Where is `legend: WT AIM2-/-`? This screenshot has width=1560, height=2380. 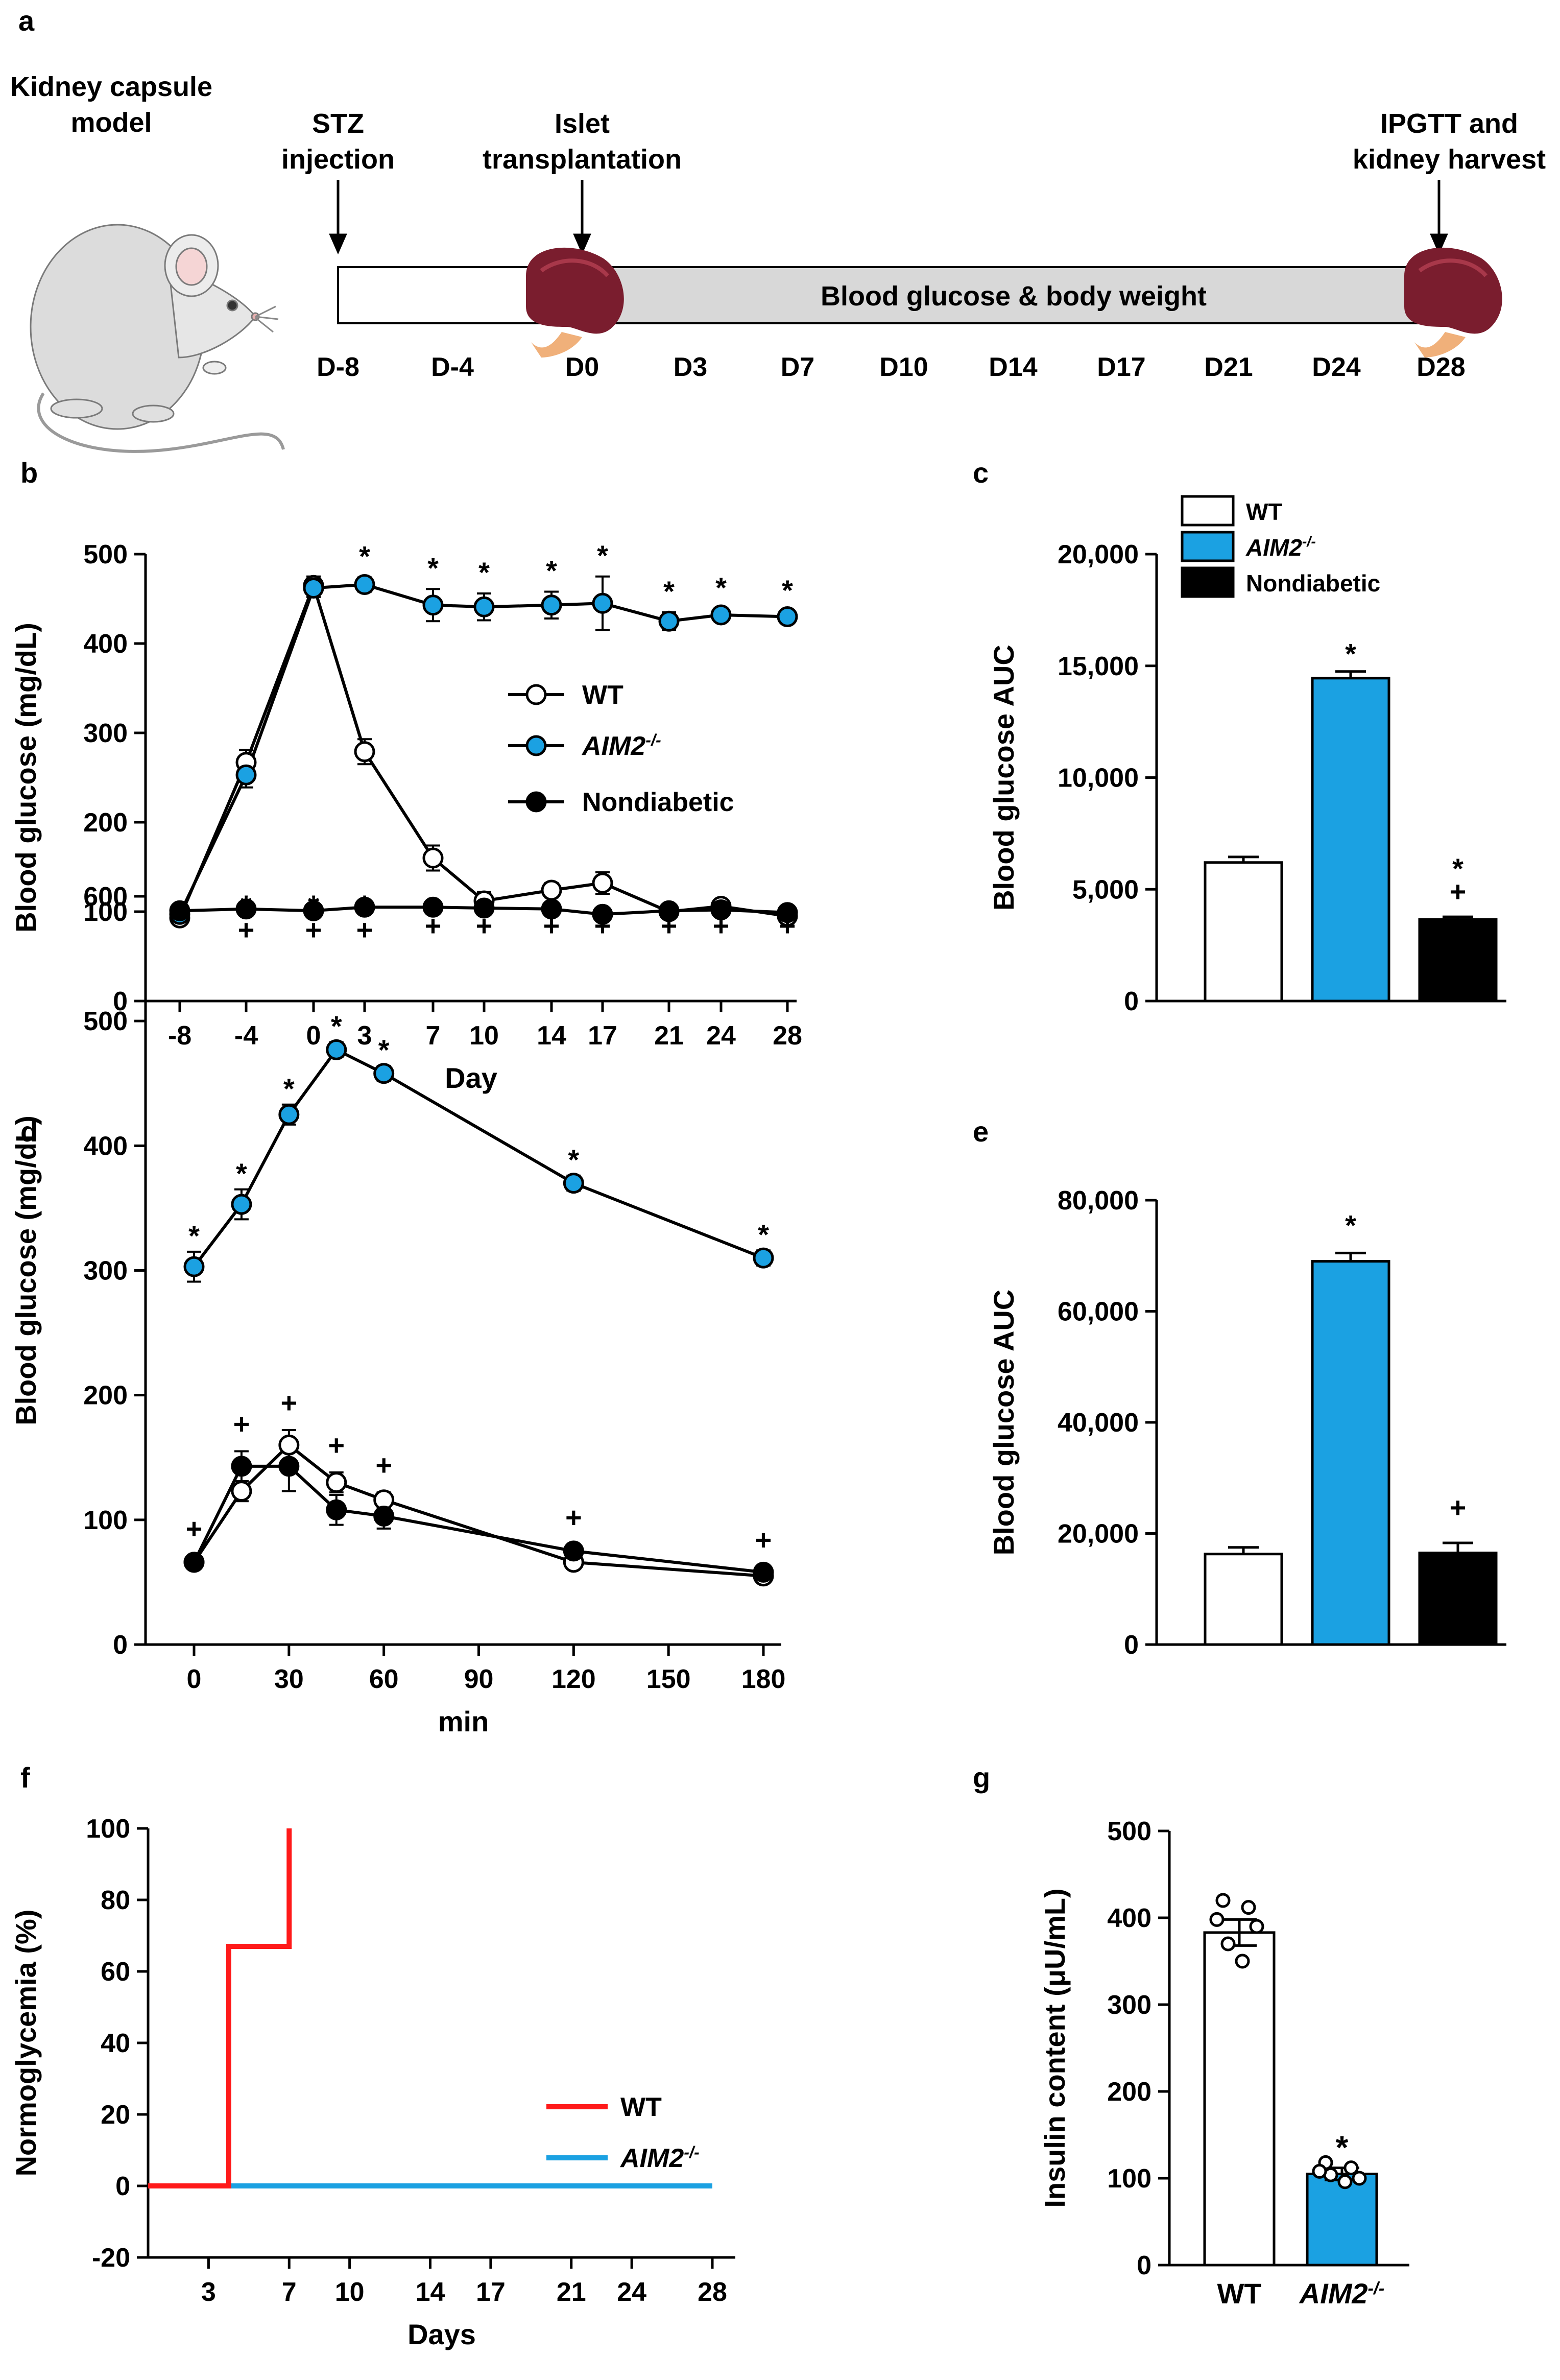
legend: WT AIM2-/- is located at coordinates (623, 2132).